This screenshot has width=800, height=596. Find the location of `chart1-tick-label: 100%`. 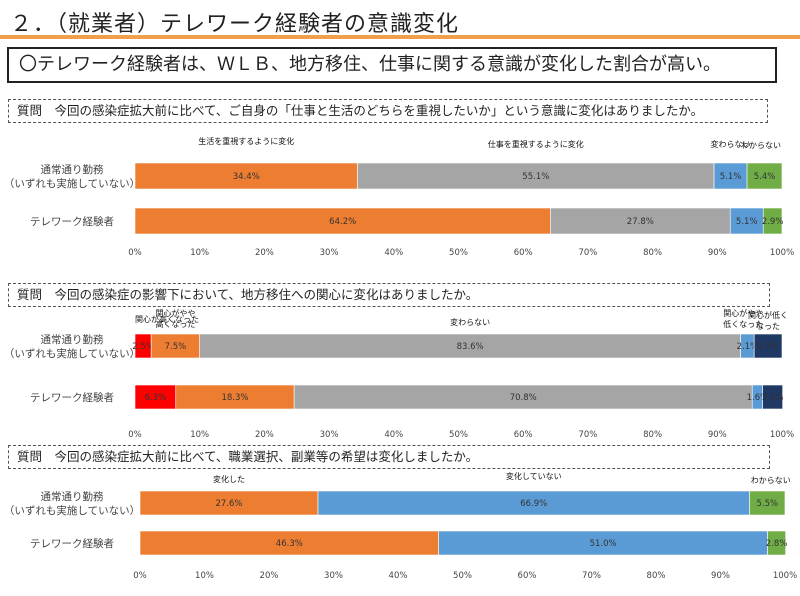

chart1-tick-label: 100% is located at coordinates (782, 253).